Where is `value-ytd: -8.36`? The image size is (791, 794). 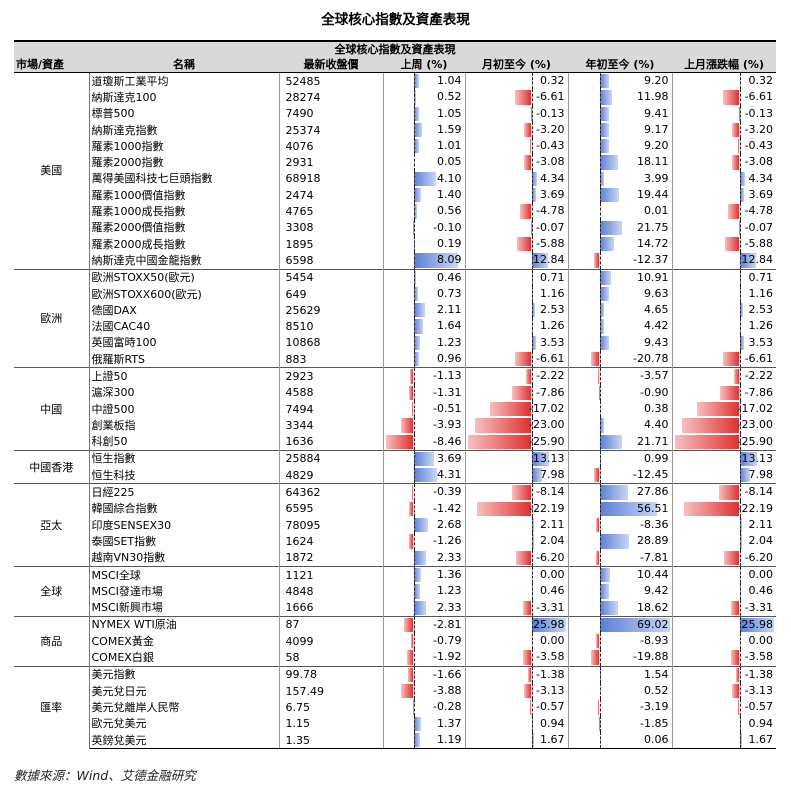 value-ytd: -8.36 is located at coordinates (654, 525).